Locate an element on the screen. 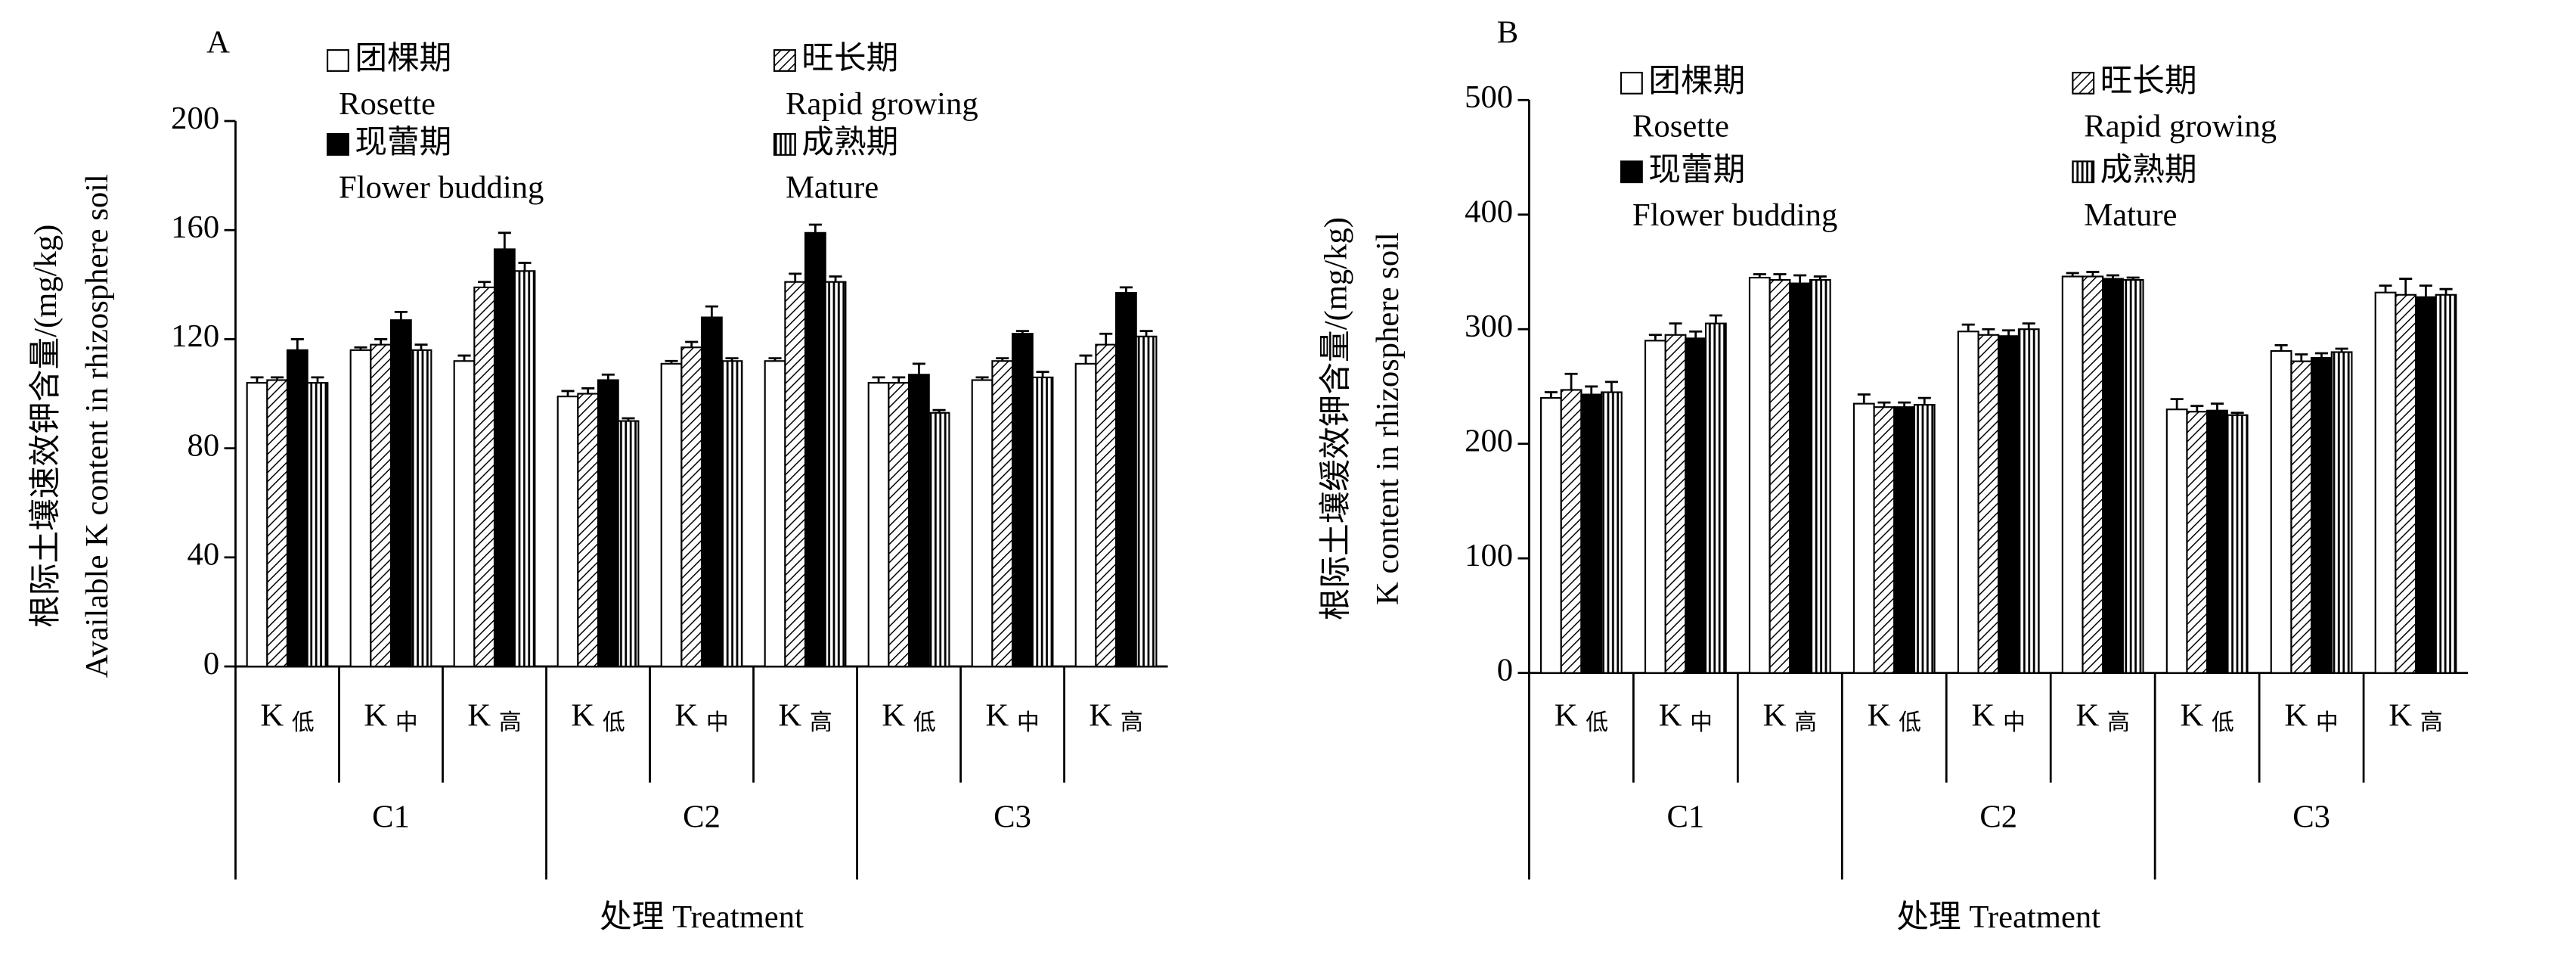 The image size is (2576, 972). legend-label: 现蕾期 Flower budding is located at coordinates (1731, 192).